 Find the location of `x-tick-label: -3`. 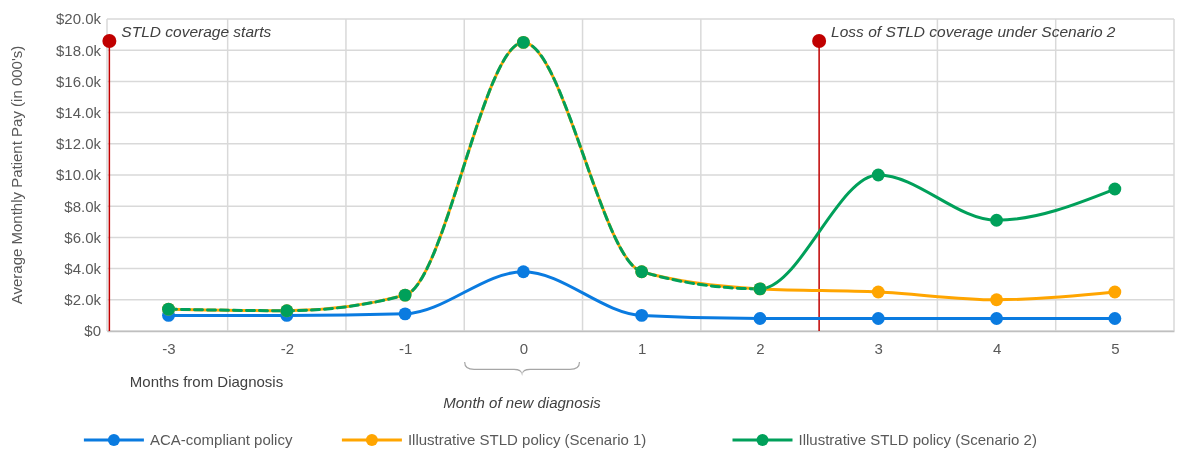

x-tick-label: -3 is located at coordinates (169, 348).